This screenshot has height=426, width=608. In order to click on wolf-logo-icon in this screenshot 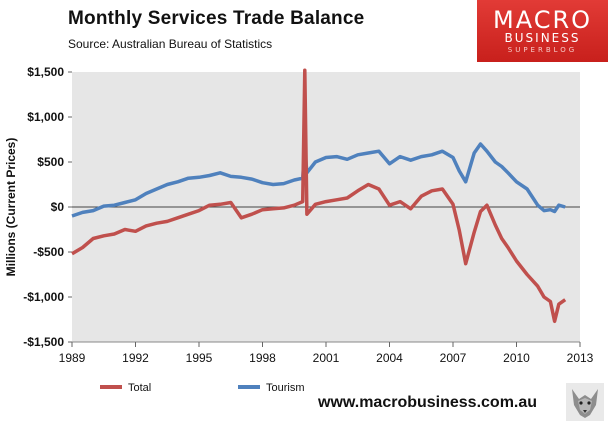, I will do `click(585, 402)`.